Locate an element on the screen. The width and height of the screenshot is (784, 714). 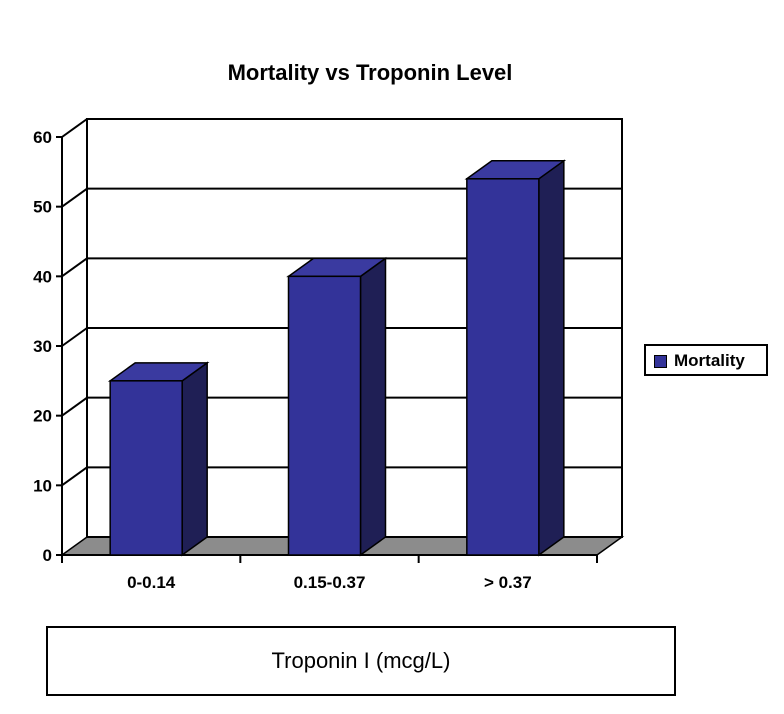
legend: Mortality is located at coordinates (706, 360).